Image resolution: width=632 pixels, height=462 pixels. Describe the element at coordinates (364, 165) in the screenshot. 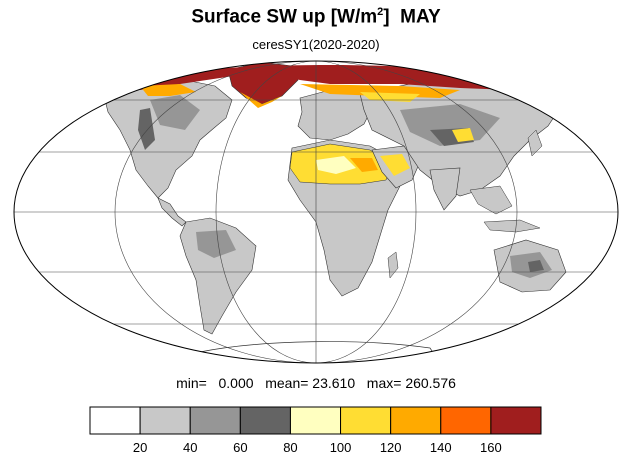

I see `sahara-hot` at that location.